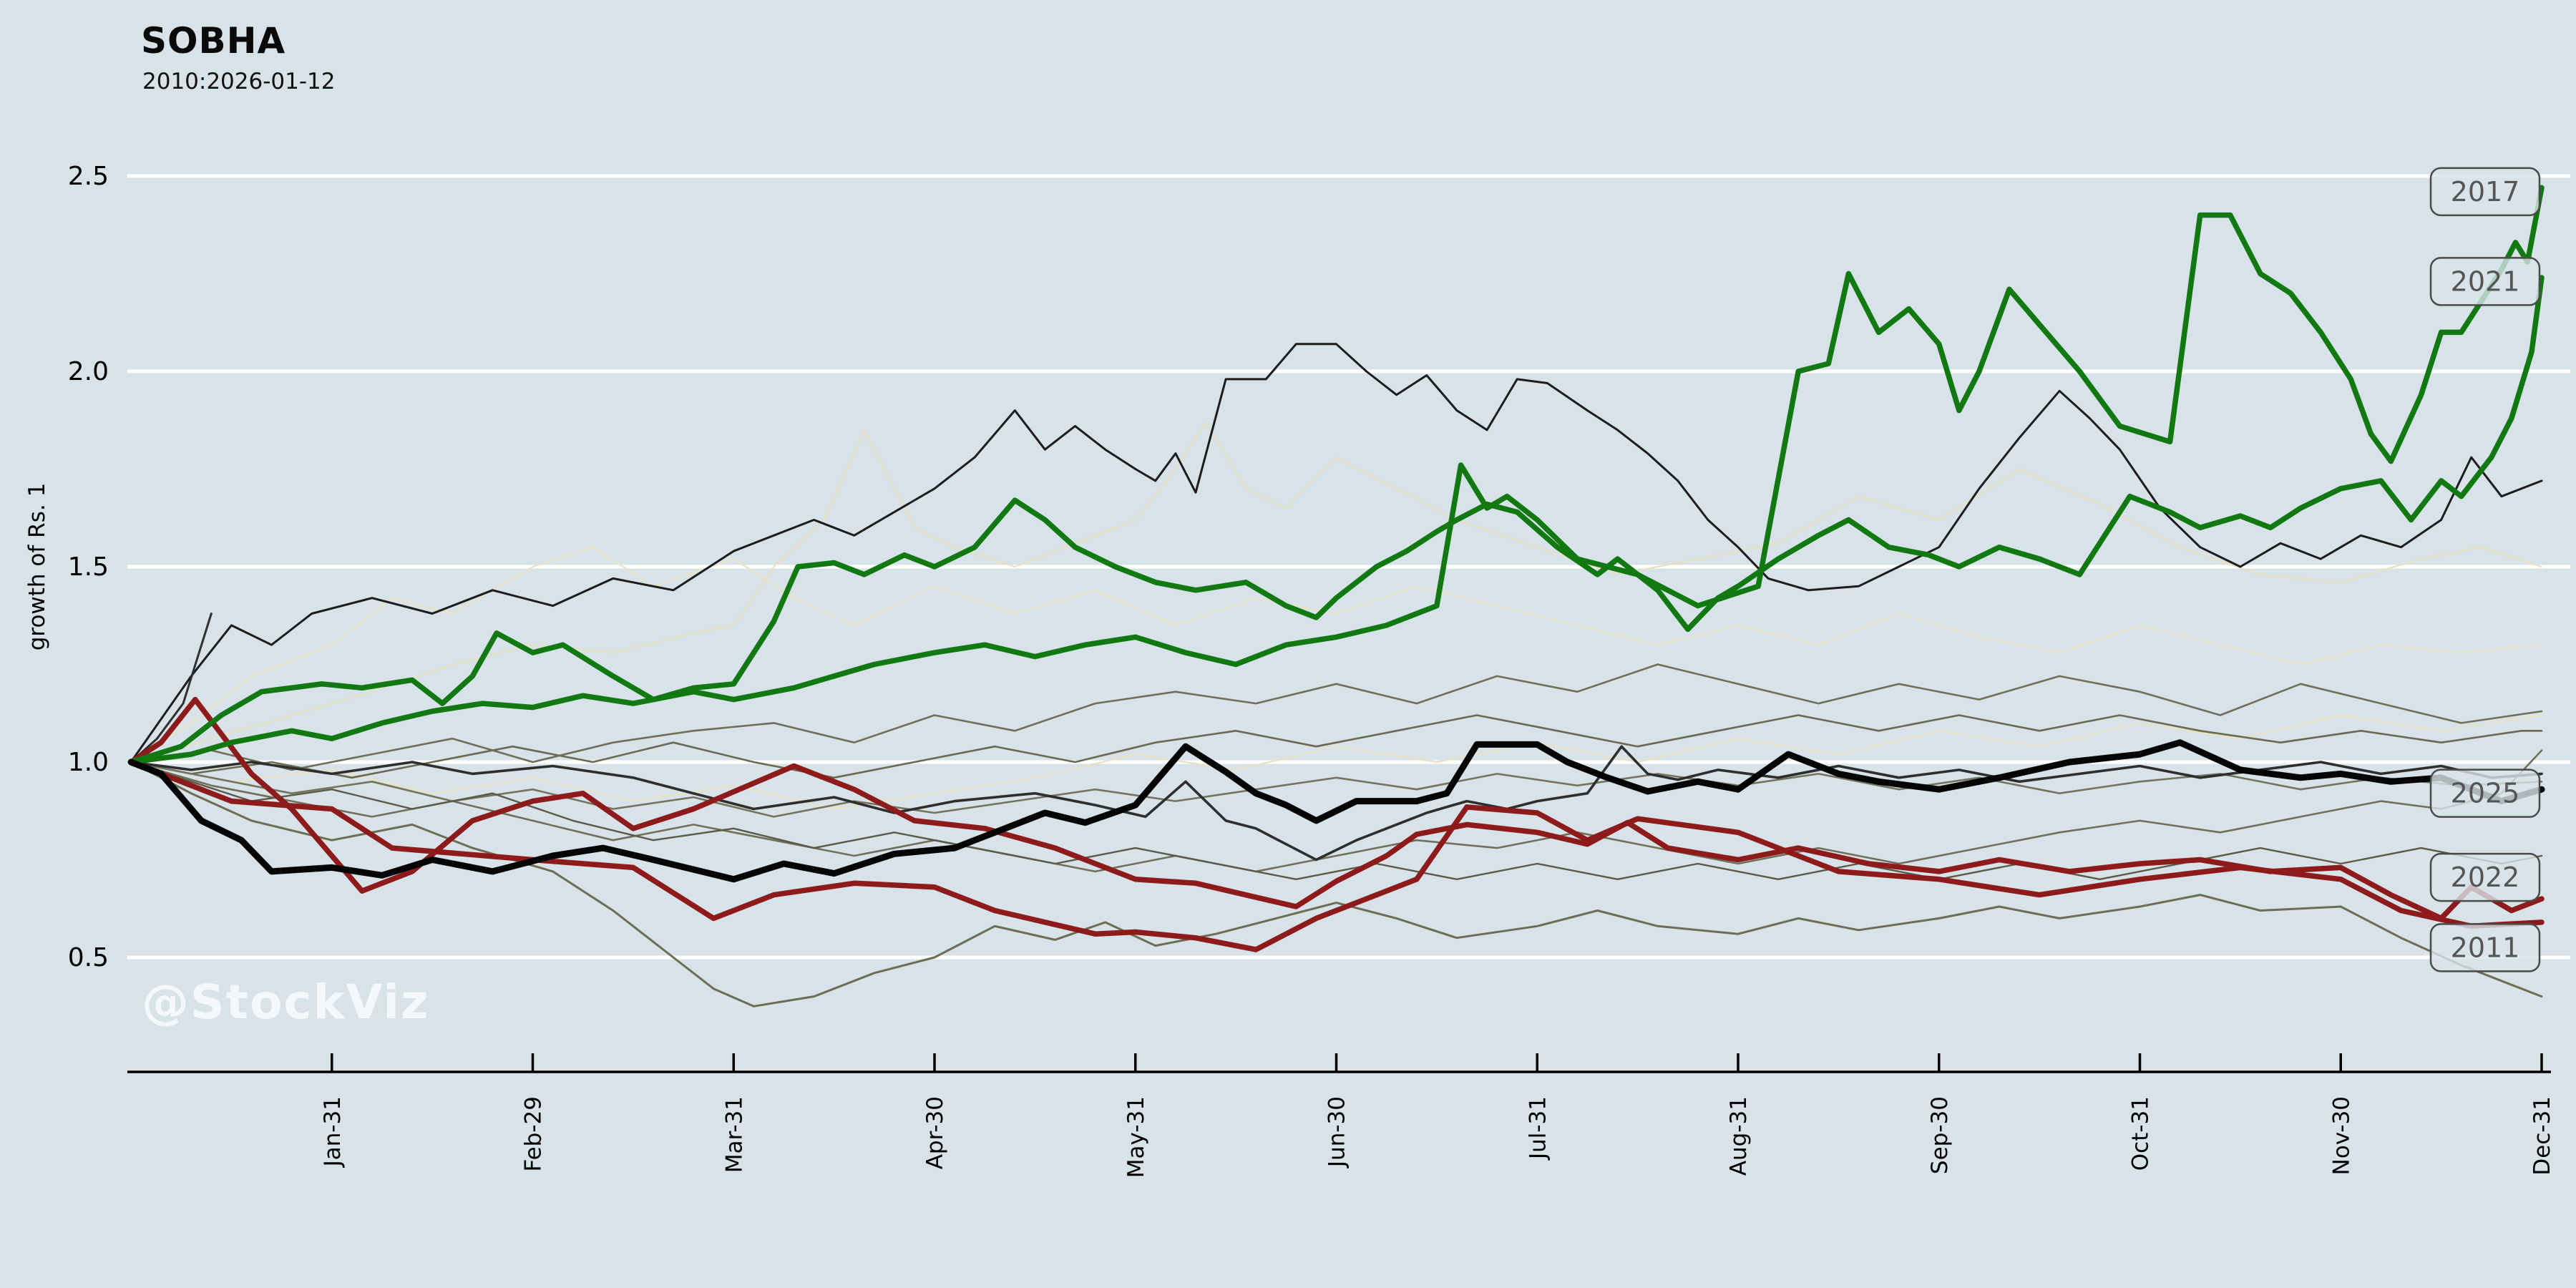 The width and height of the screenshot is (2576, 1288). I want to click on end-label-text-2017: 2017, so click(2485, 192).